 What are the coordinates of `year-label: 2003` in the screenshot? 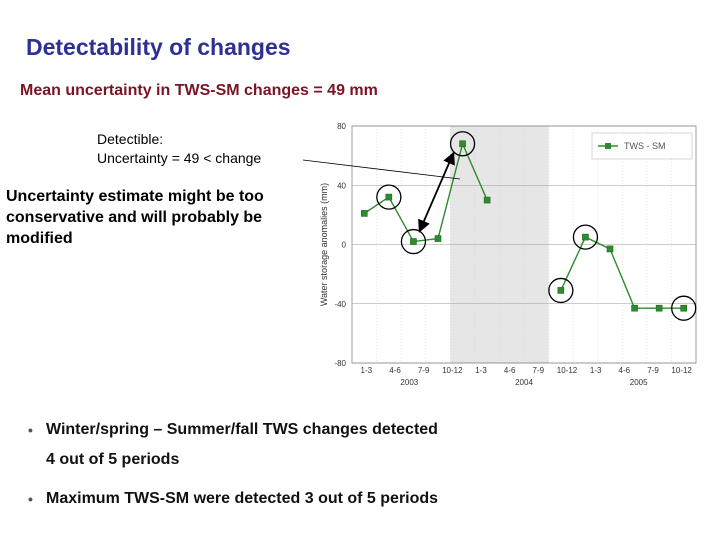 It's located at (409, 382).